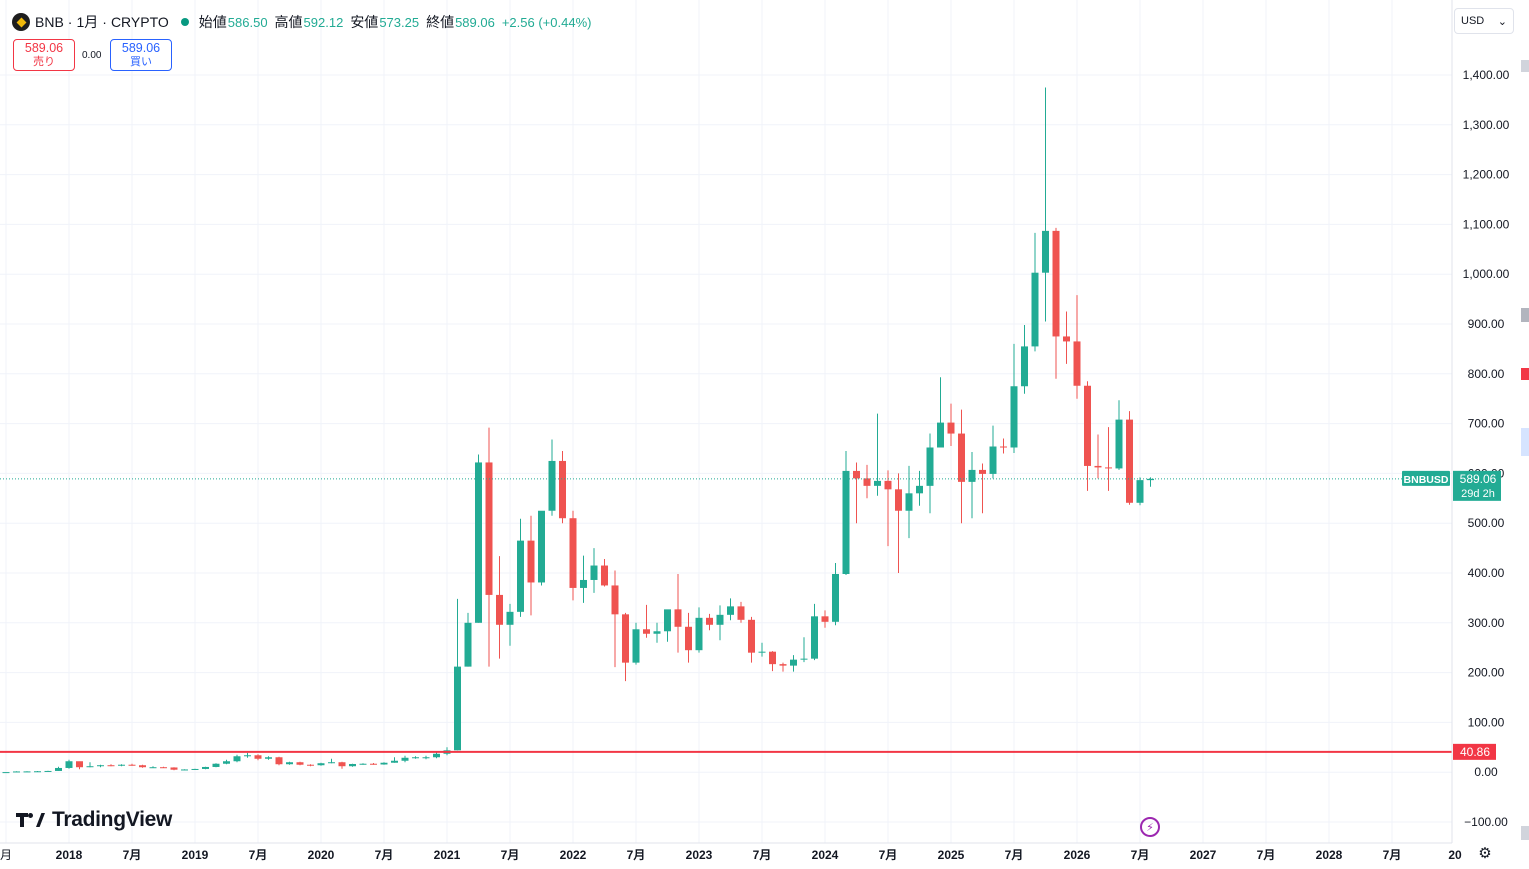 The image size is (1529, 869). What do you see at coordinates (1150, 827) in the screenshot?
I see `flash-icon: ⚡` at bounding box center [1150, 827].